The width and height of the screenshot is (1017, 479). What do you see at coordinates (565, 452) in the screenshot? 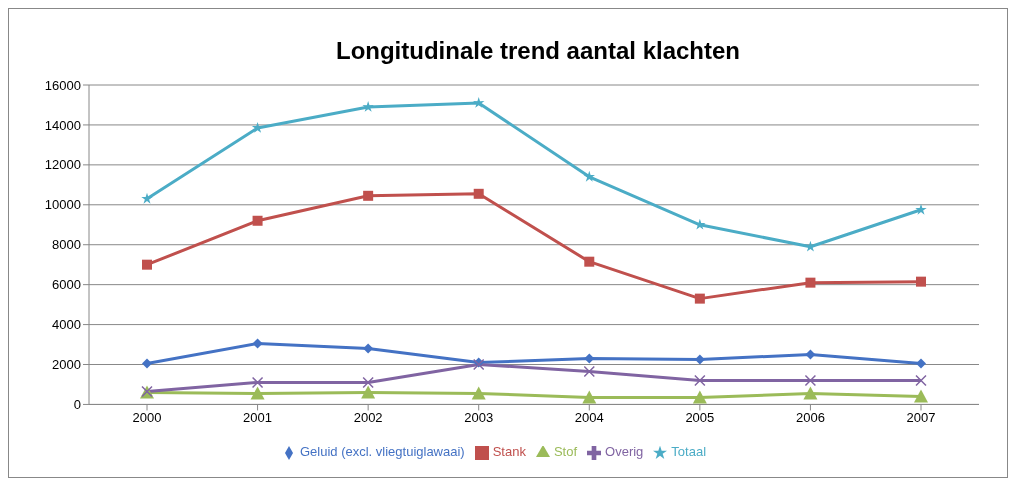
I see `legend-label: Stof` at bounding box center [565, 452].